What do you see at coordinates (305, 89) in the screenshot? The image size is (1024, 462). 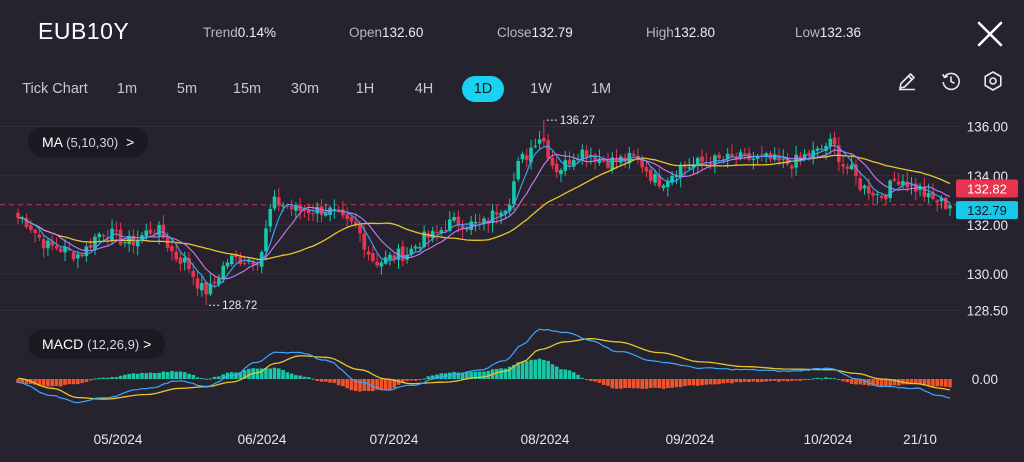 I see `timeframe-30m: 30m` at bounding box center [305, 89].